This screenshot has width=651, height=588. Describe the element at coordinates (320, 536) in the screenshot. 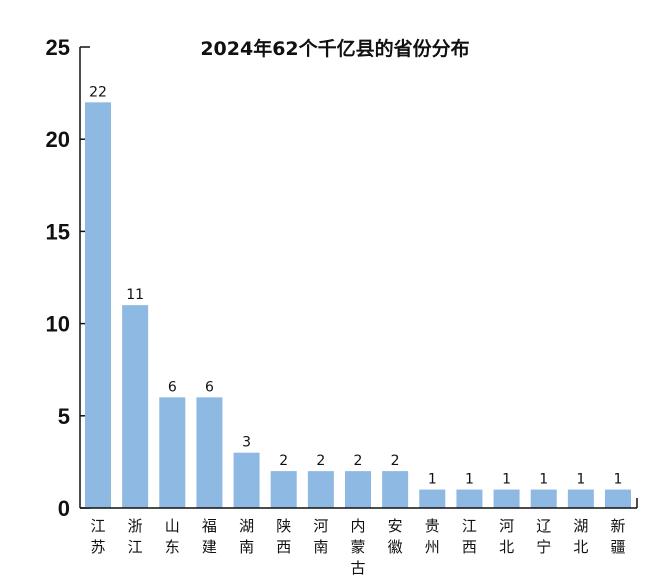

I see `x-tick-label: 河南` at that location.